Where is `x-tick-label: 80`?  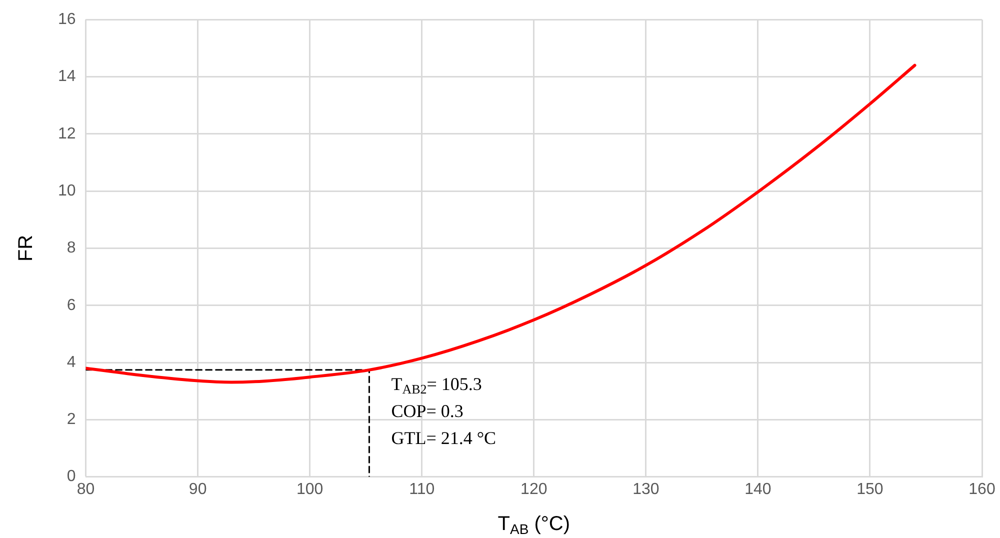 x-tick-label: 80 is located at coordinates (85, 489).